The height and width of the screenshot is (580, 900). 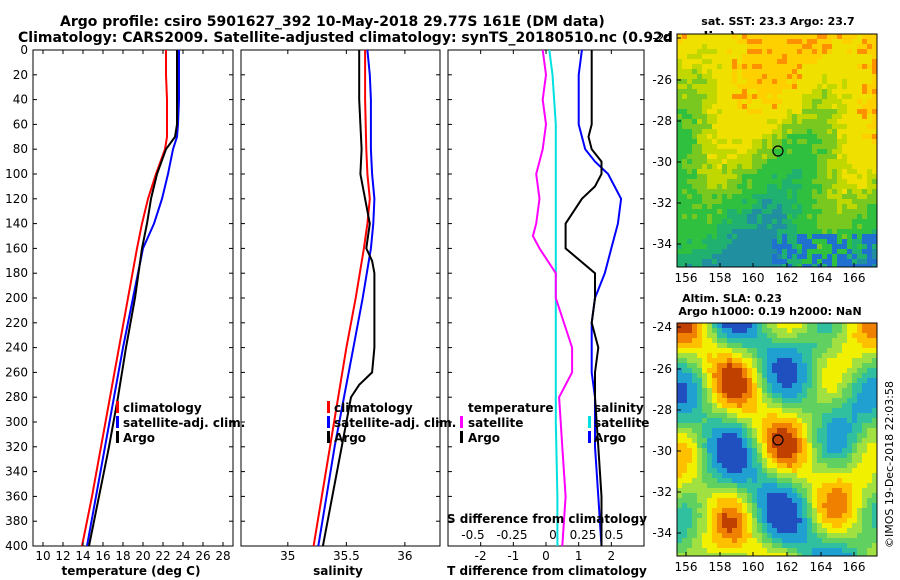 What do you see at coordinates (720, 278) in the screenshot?
I see `map-x-tick-label: 158` at bounding box center [720, 278].